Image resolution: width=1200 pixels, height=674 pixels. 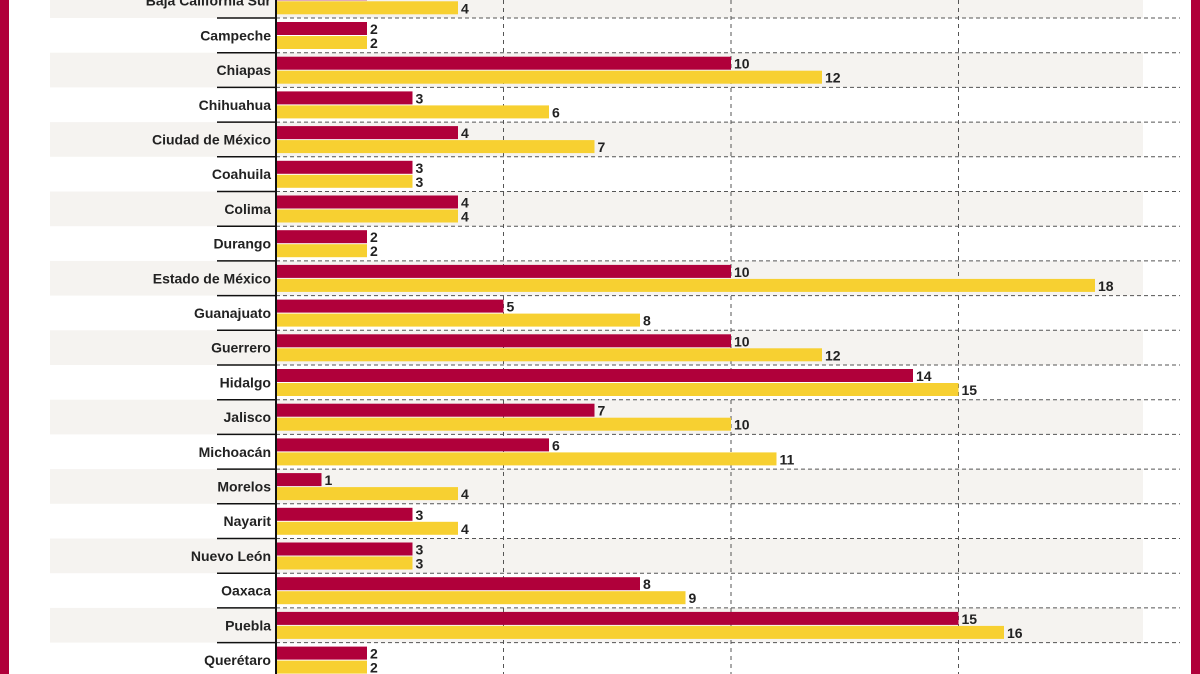 I want to click on category-label: Coahuila, so click(x=241, y=174).